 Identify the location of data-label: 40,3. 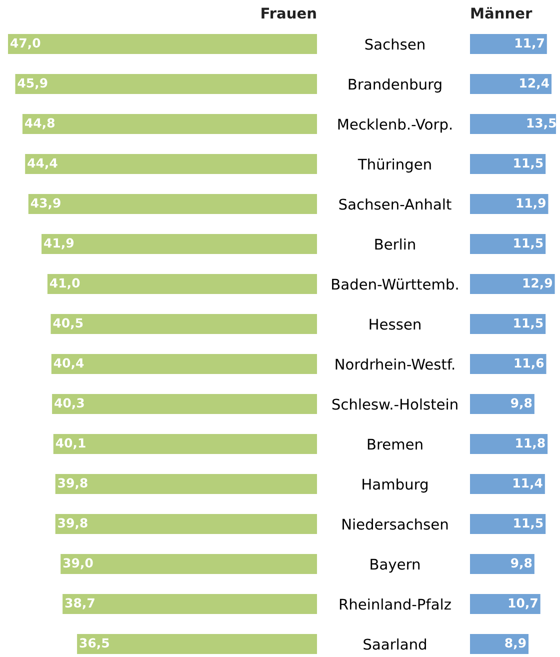
(69, 404).